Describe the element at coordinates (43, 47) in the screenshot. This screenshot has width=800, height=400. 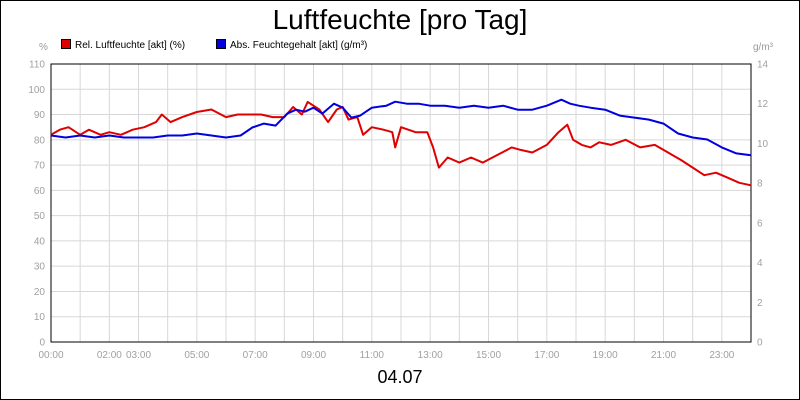
I see `left-axis-unit: %` at that location.